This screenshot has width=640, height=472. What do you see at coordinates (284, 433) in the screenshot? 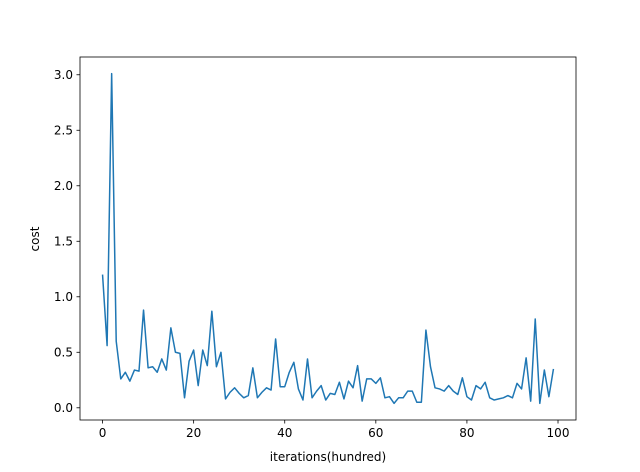
I see `x-tick-label: 40` at bounding box center [284, 433].